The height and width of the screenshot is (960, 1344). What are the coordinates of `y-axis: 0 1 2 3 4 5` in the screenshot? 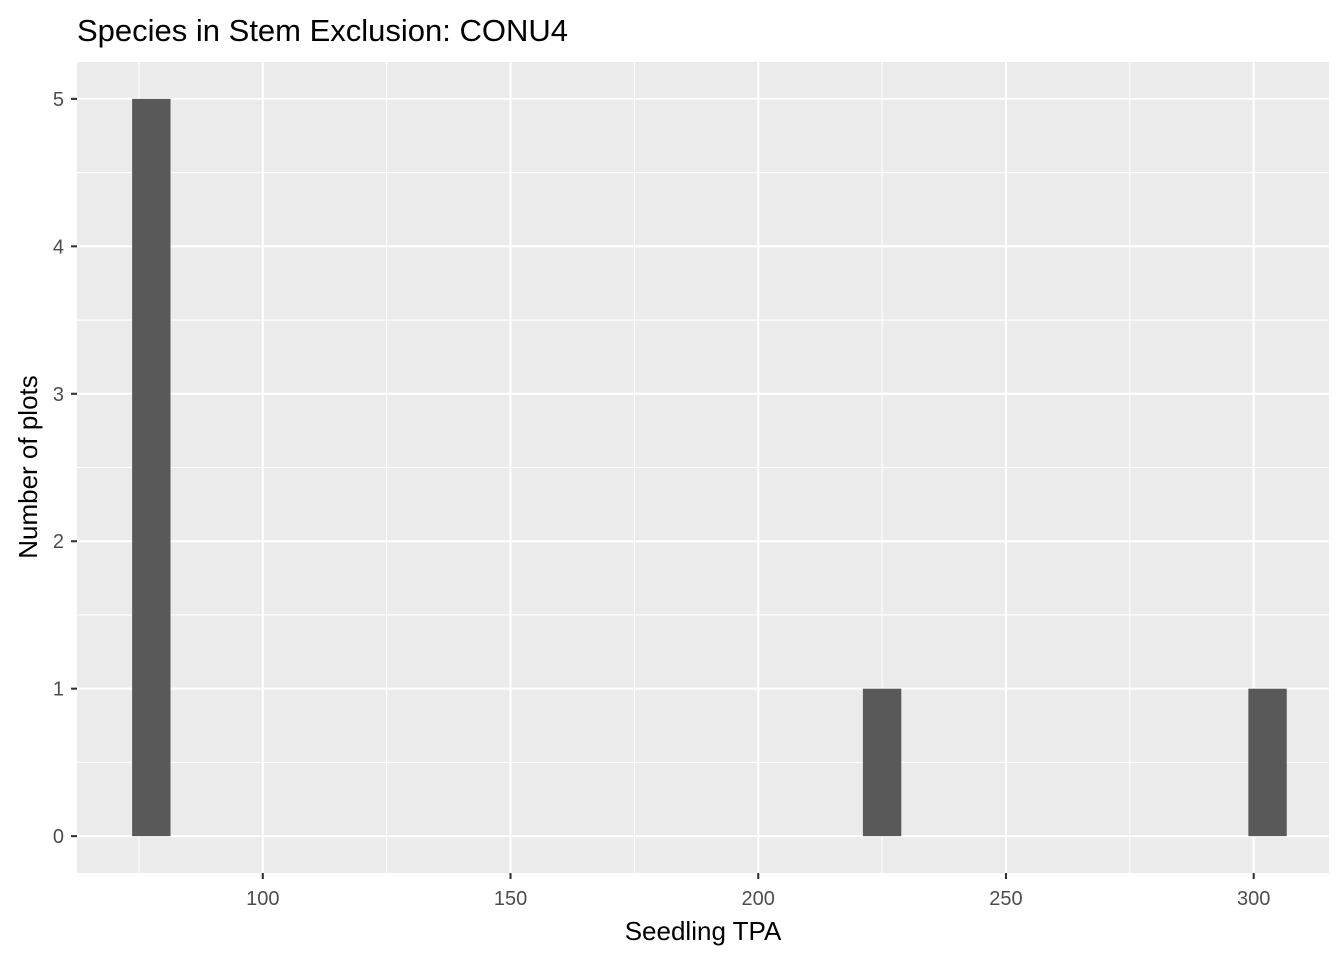 It's located at (65, 468).